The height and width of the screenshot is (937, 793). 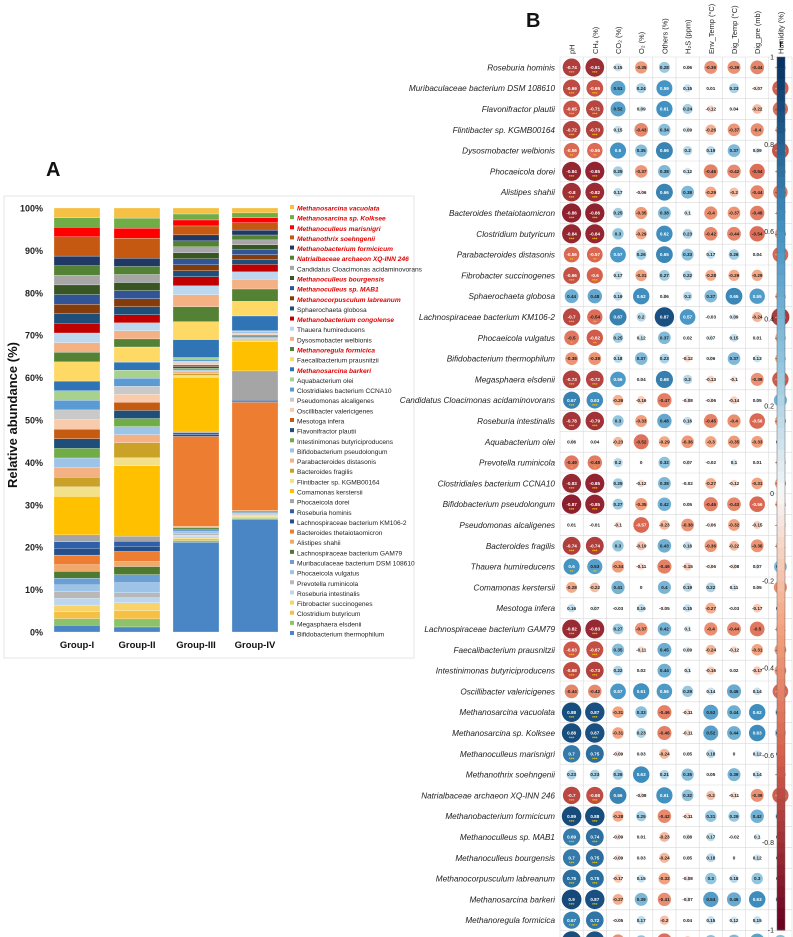 What do you see at coordinates (571, 275) in the screenshot?
I see `cell-value-label: -0.66` at bounding box center [571, 275].